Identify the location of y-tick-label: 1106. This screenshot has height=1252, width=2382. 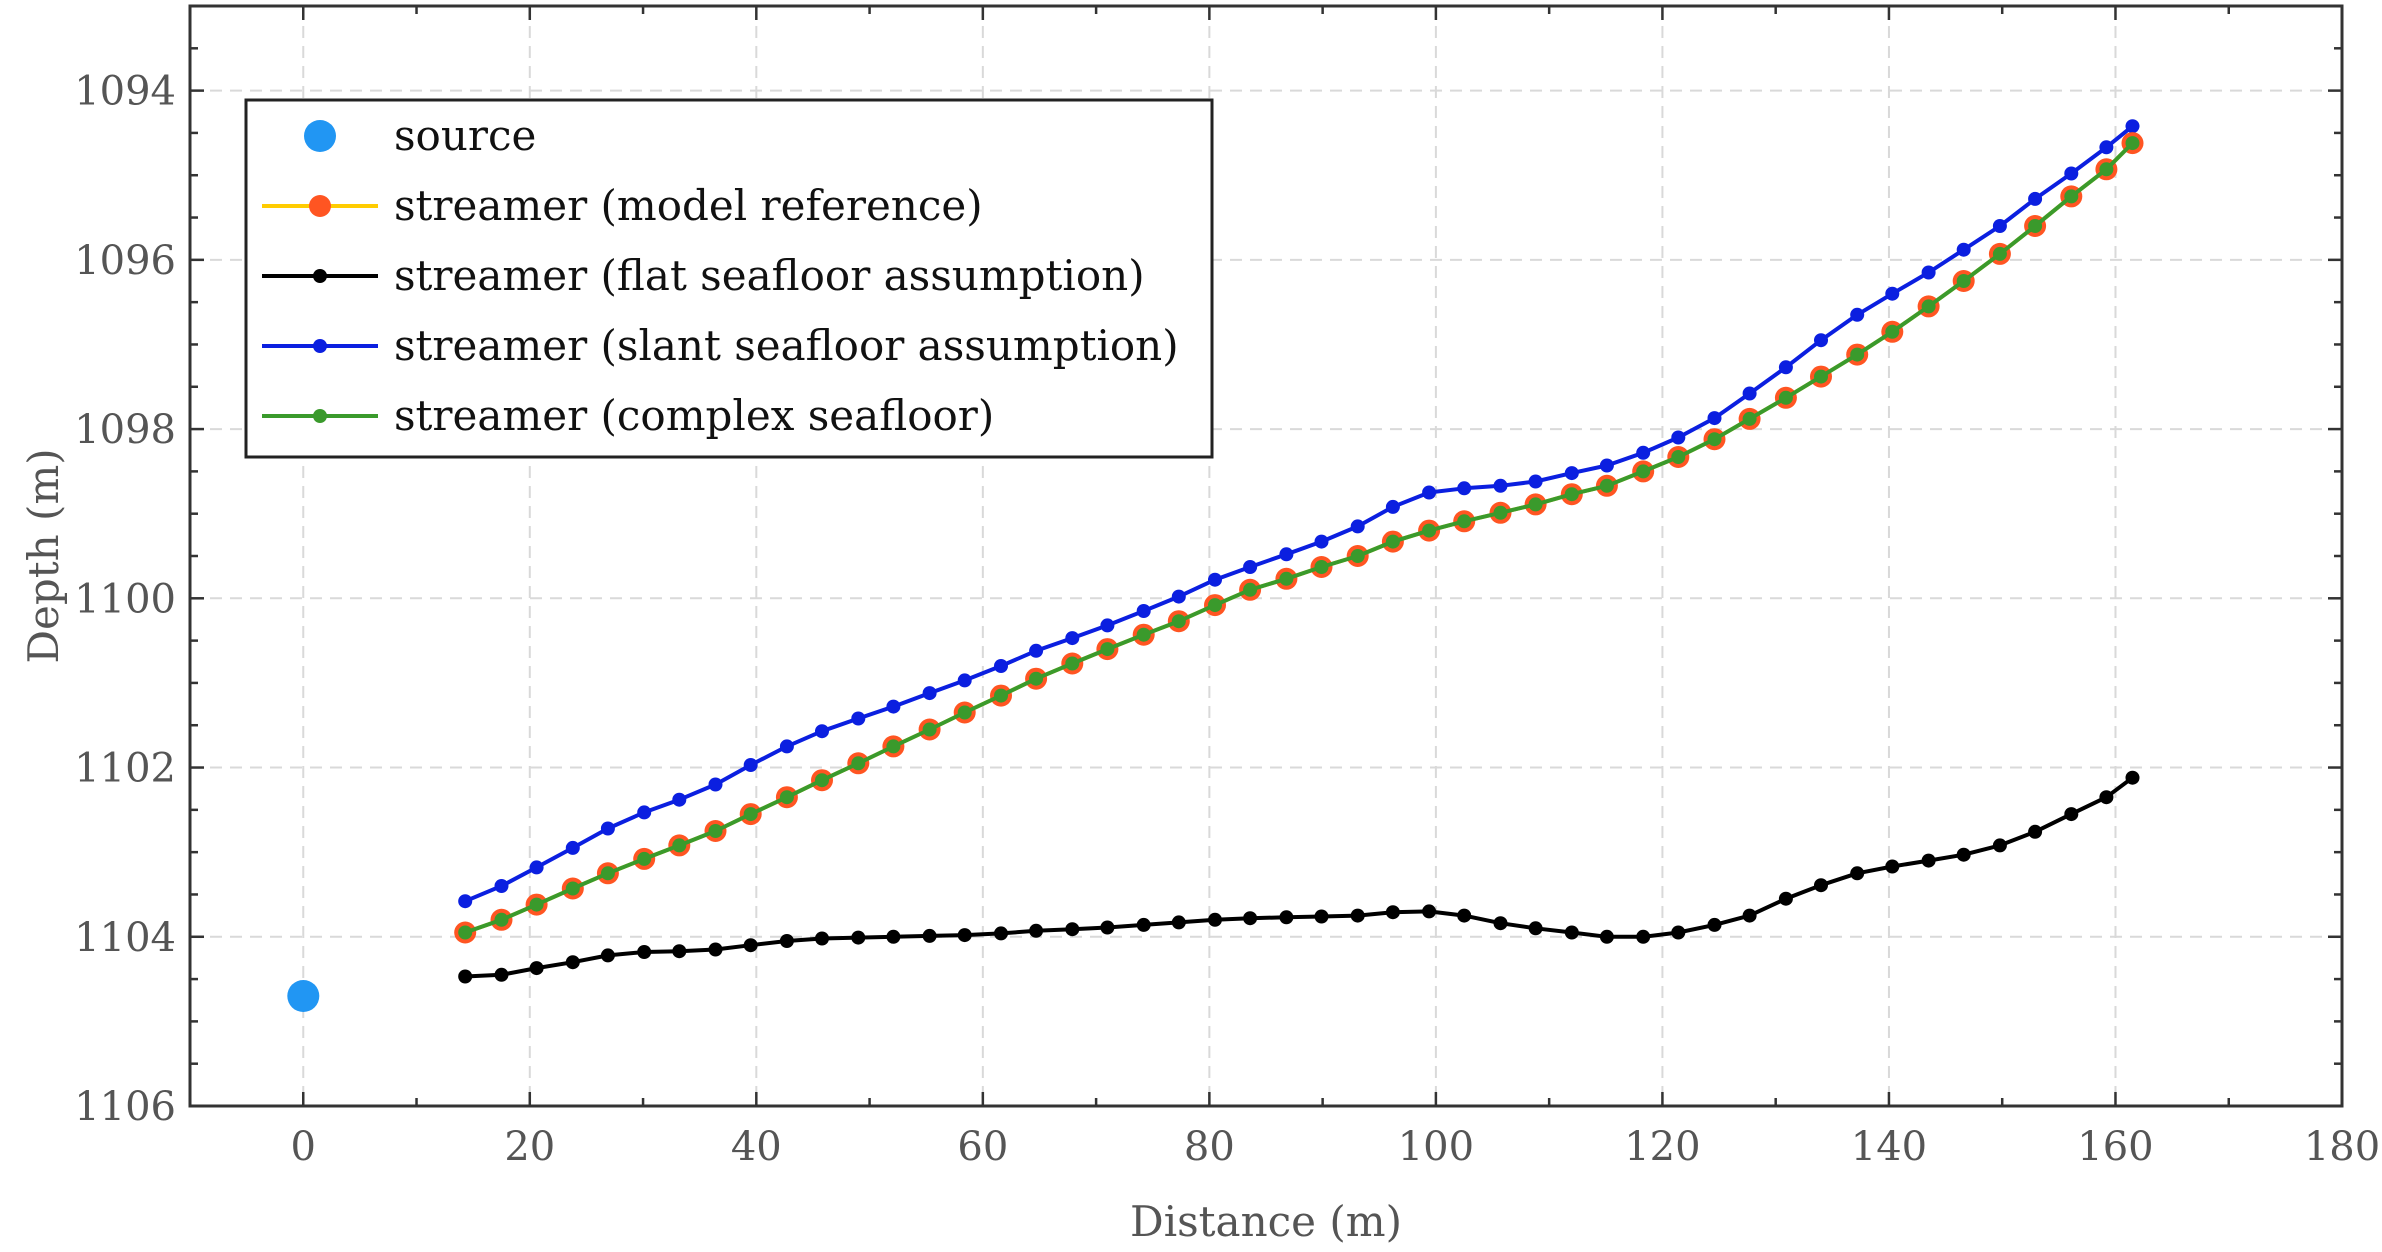
(125, 1107).